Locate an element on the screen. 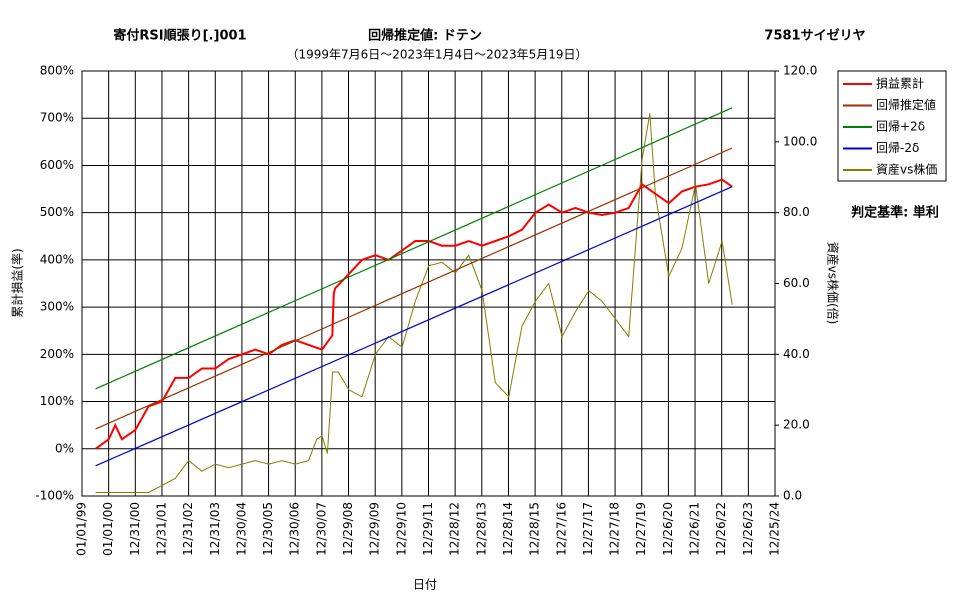  x-tick-label: 12/31/03 is located at coordinates (215, 529).